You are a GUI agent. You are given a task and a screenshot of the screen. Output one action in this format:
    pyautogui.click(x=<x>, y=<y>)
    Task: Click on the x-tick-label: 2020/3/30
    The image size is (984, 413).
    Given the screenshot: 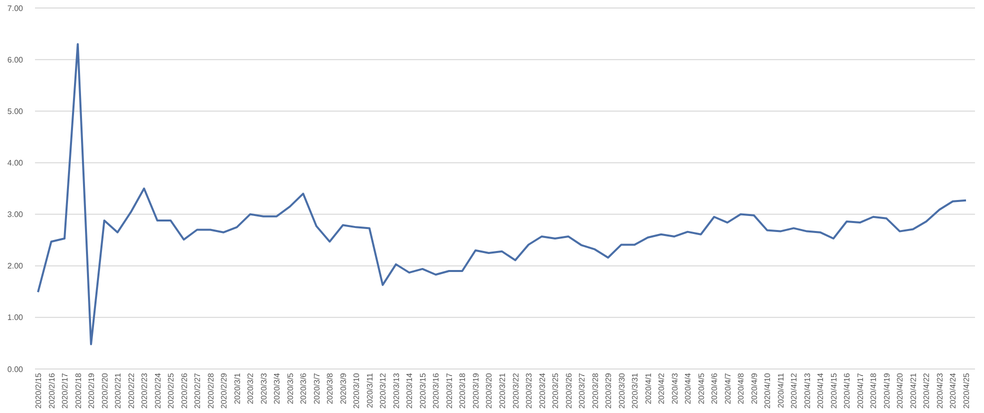 What is the action you would take?
    pyautogui.click(x=621, y=390)
    